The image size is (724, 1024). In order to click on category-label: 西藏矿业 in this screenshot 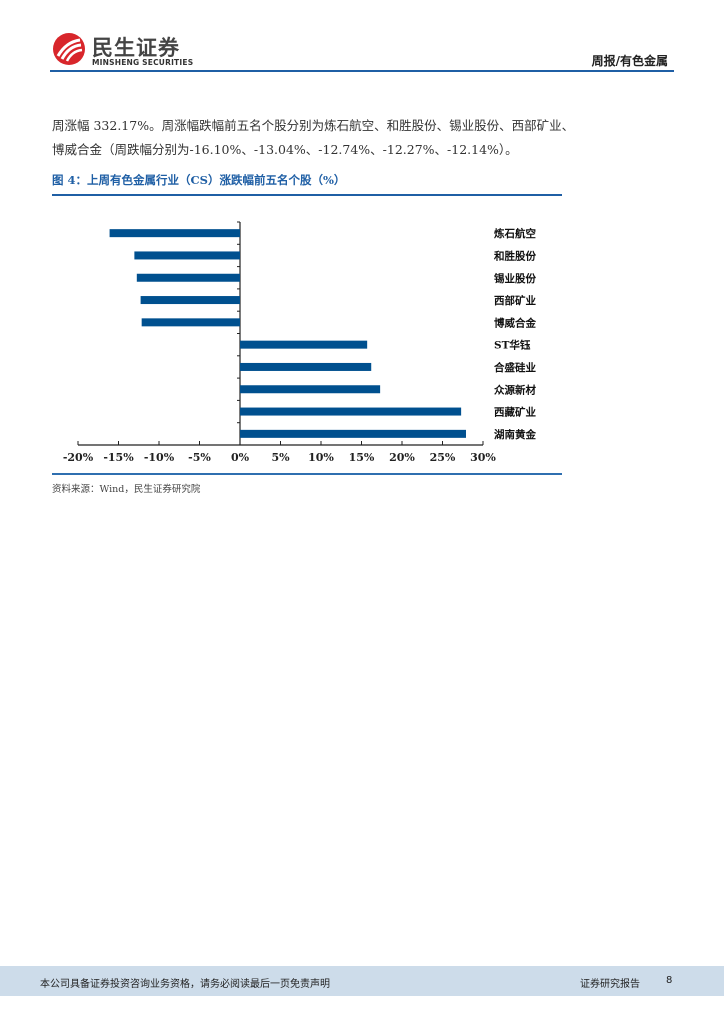, I will do `click(515, 412)`.